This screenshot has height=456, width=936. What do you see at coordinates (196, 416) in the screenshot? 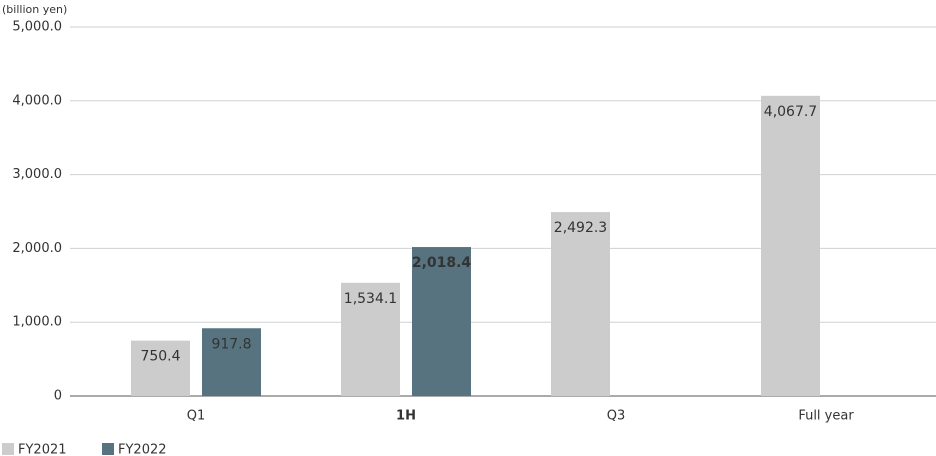
I see `x-tick-label: Q1` at bounding box center [196, 416].